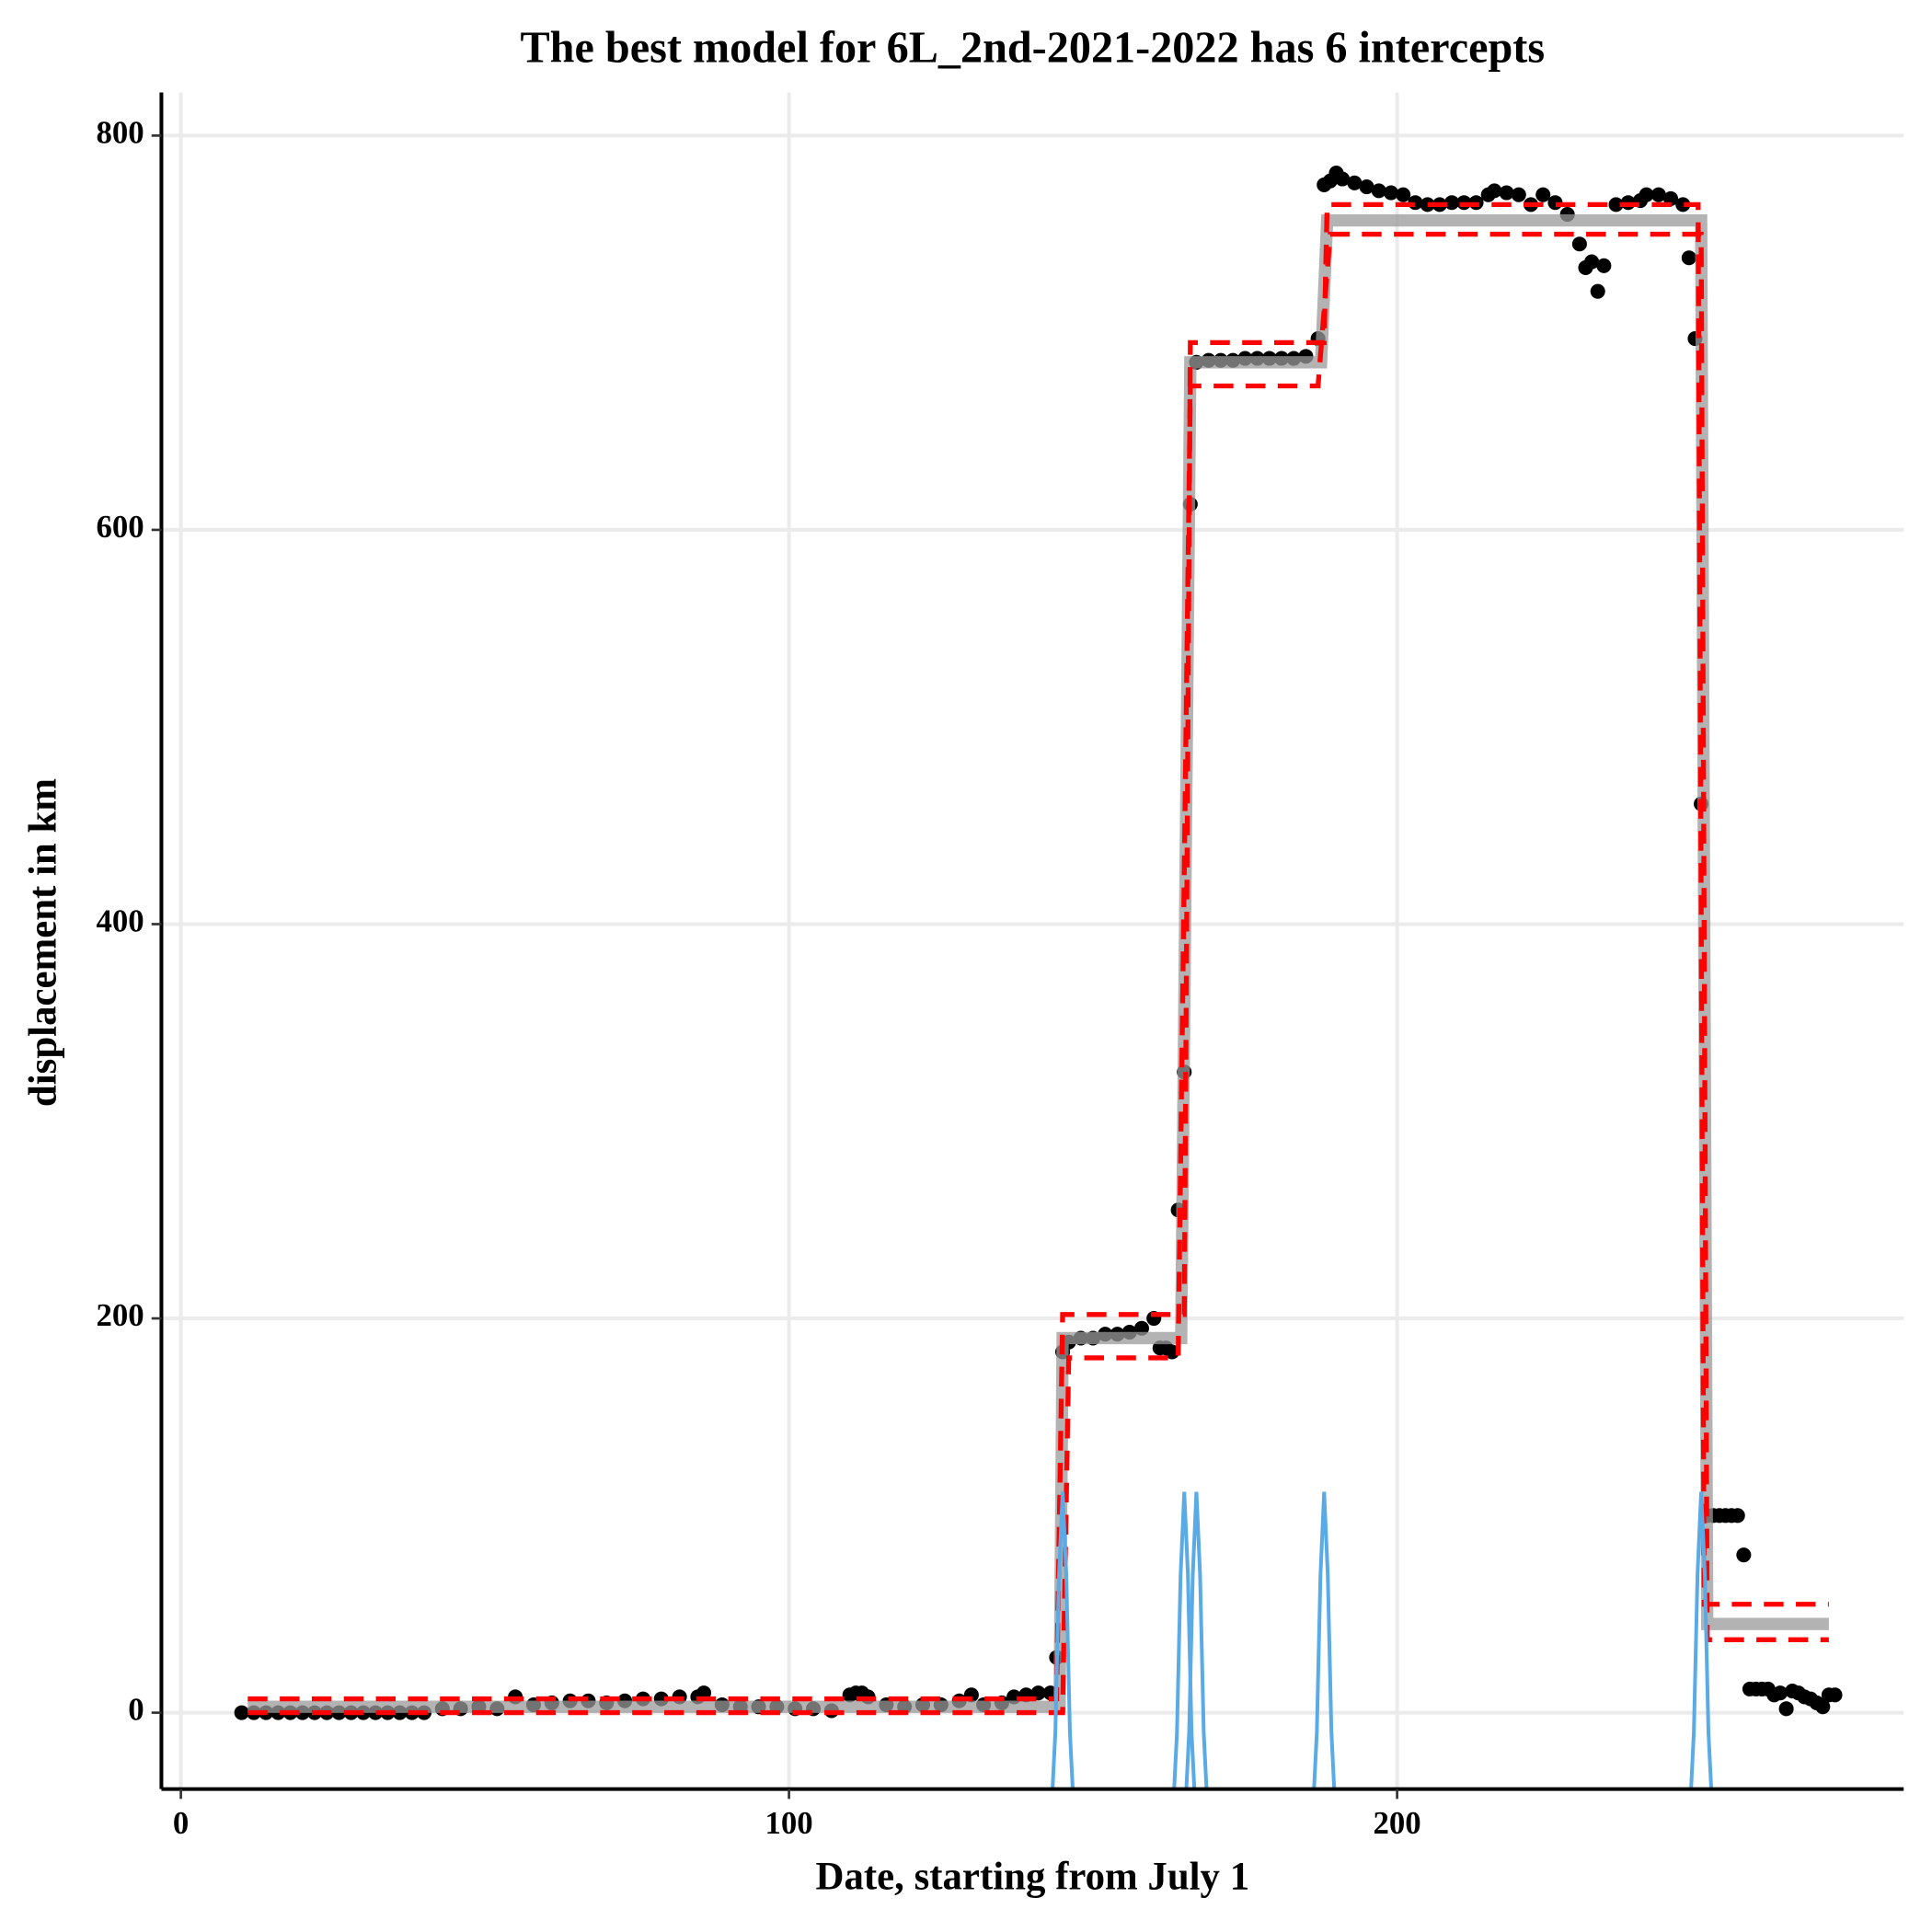  What do you see at coordinates (136, 1710) in the screenshot?
I see `y-tick-label: 0` at bounding box center [136, 1710].